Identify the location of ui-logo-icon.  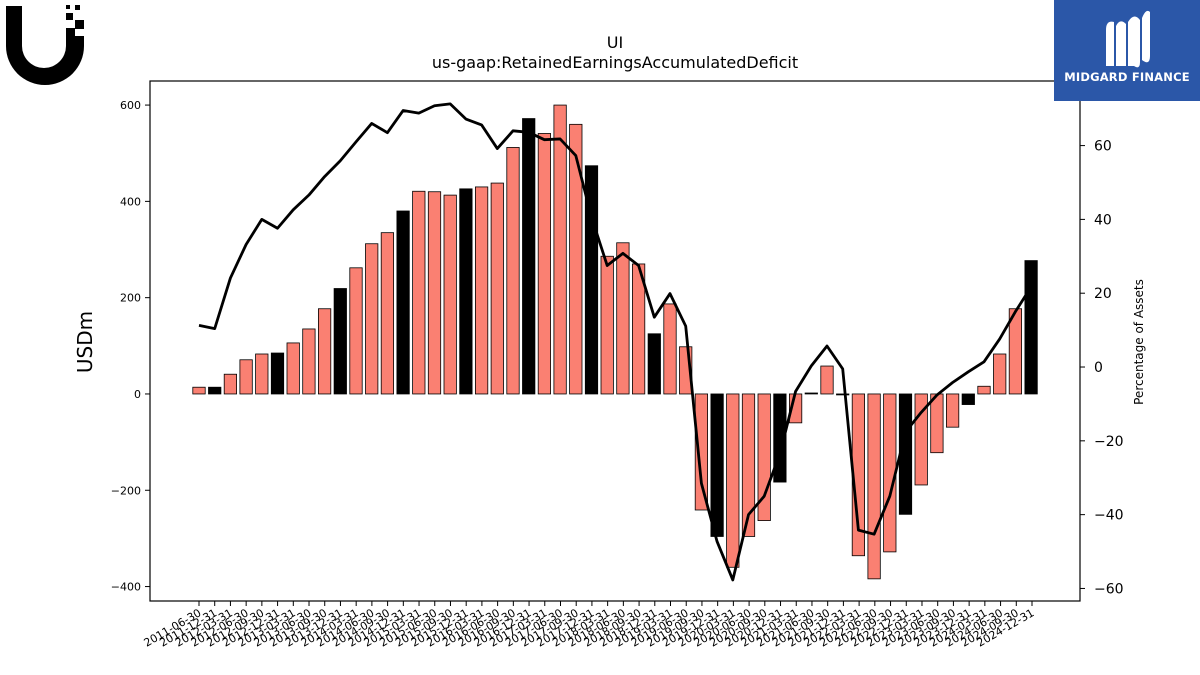
(45, 45).